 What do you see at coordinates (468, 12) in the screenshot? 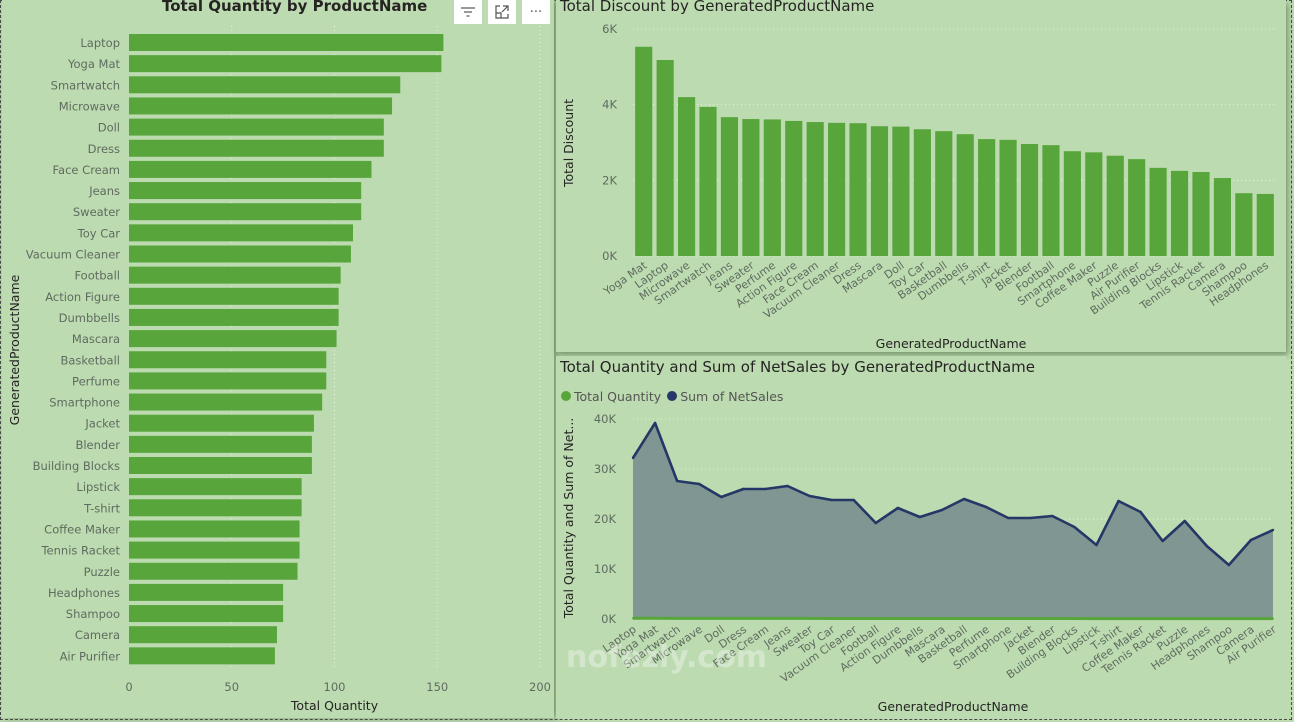
I see `filter-icon` at bounding box center [468, 12].